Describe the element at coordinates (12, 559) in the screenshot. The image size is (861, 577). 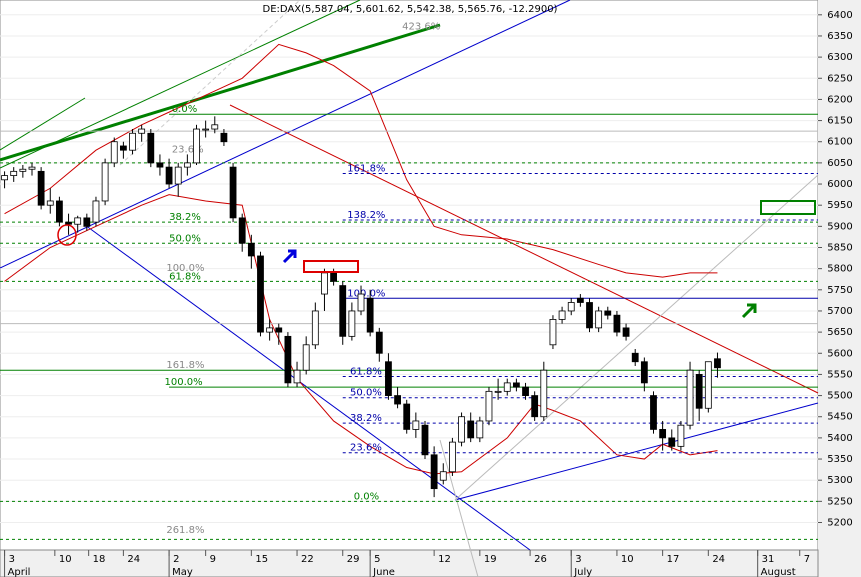
I see `x-tick-label: 3` at that location.